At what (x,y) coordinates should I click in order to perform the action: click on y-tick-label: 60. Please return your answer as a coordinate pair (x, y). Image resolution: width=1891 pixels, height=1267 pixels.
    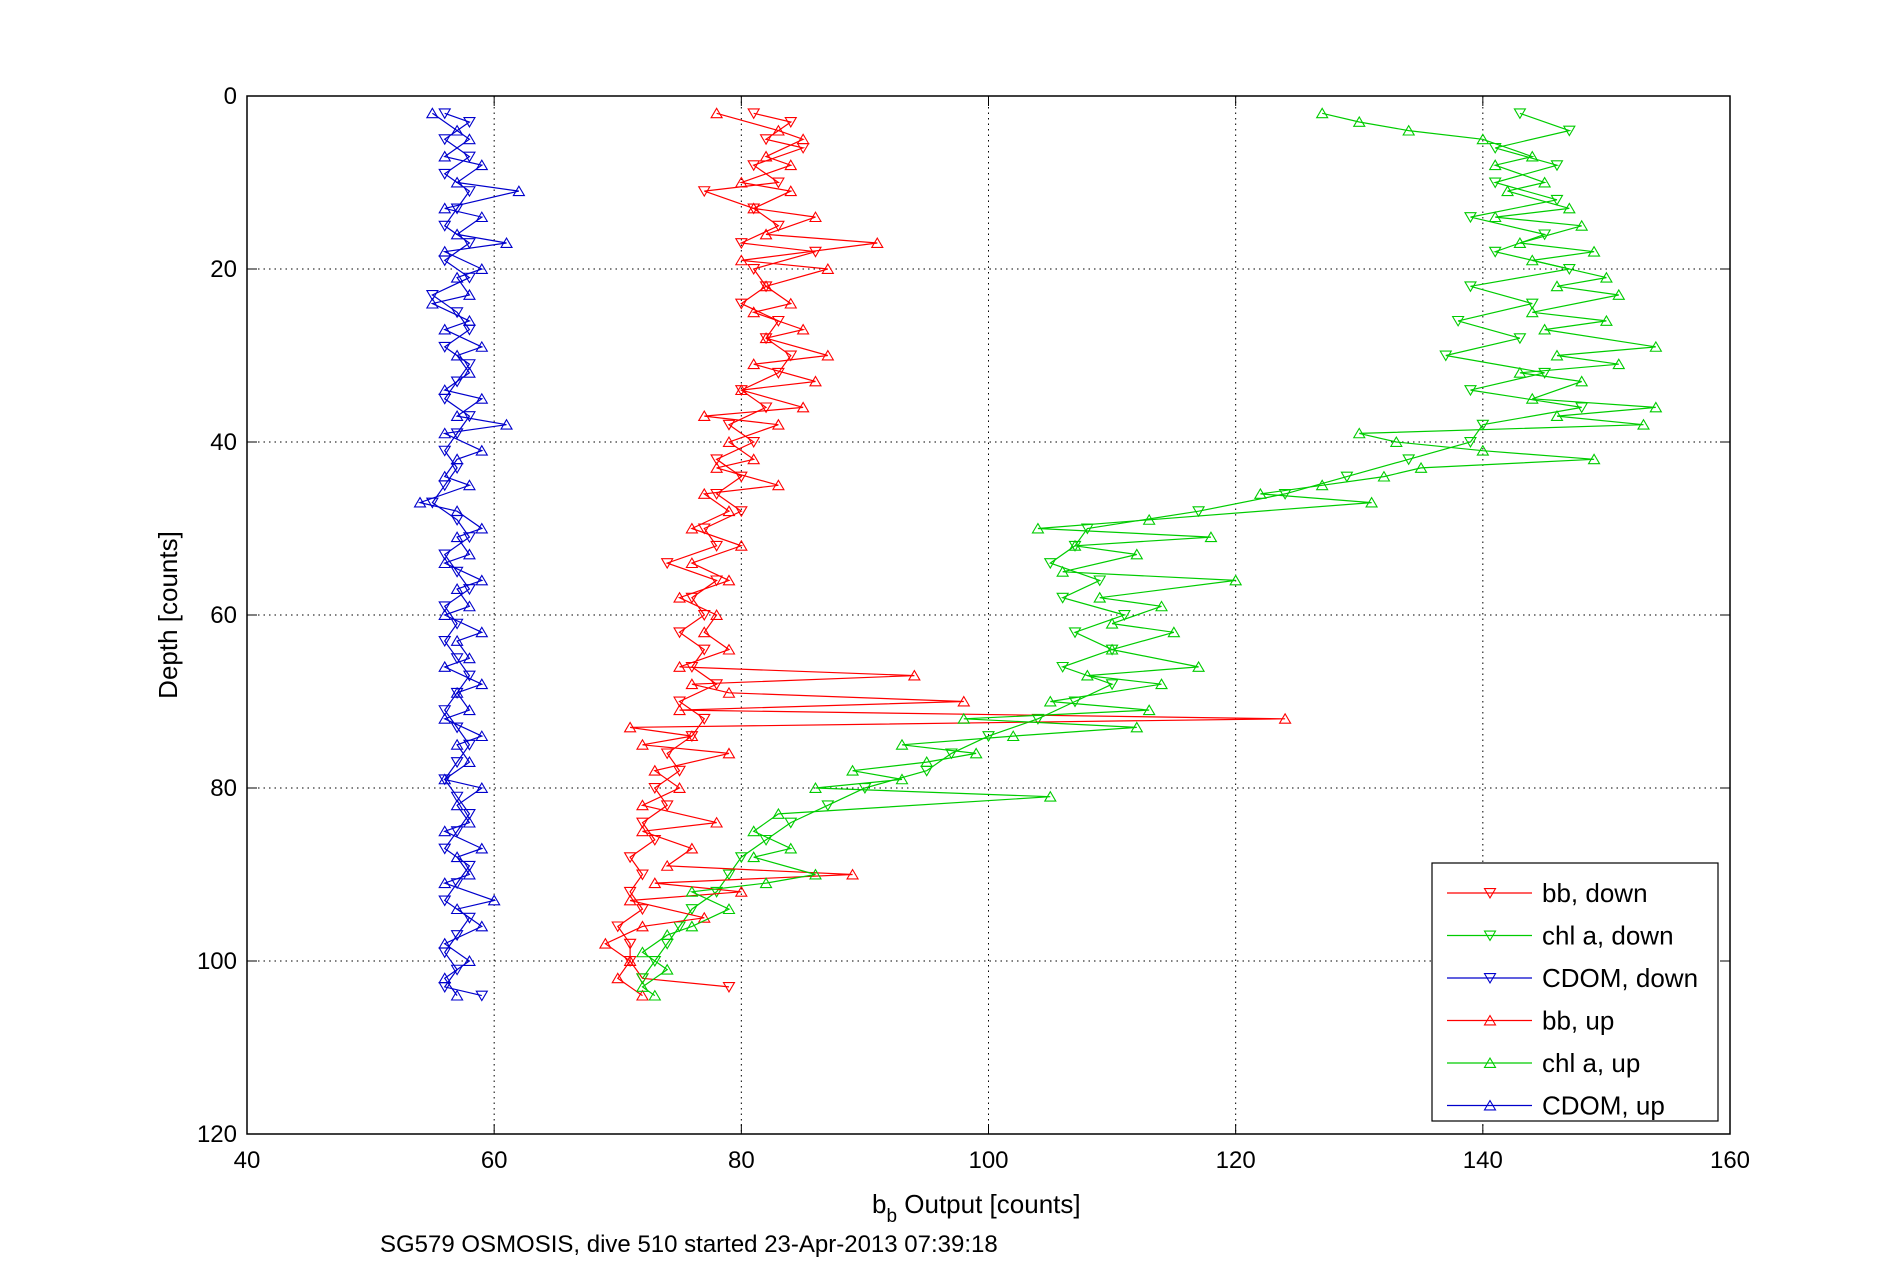
    Looking at the image, I should click on (223, 615).